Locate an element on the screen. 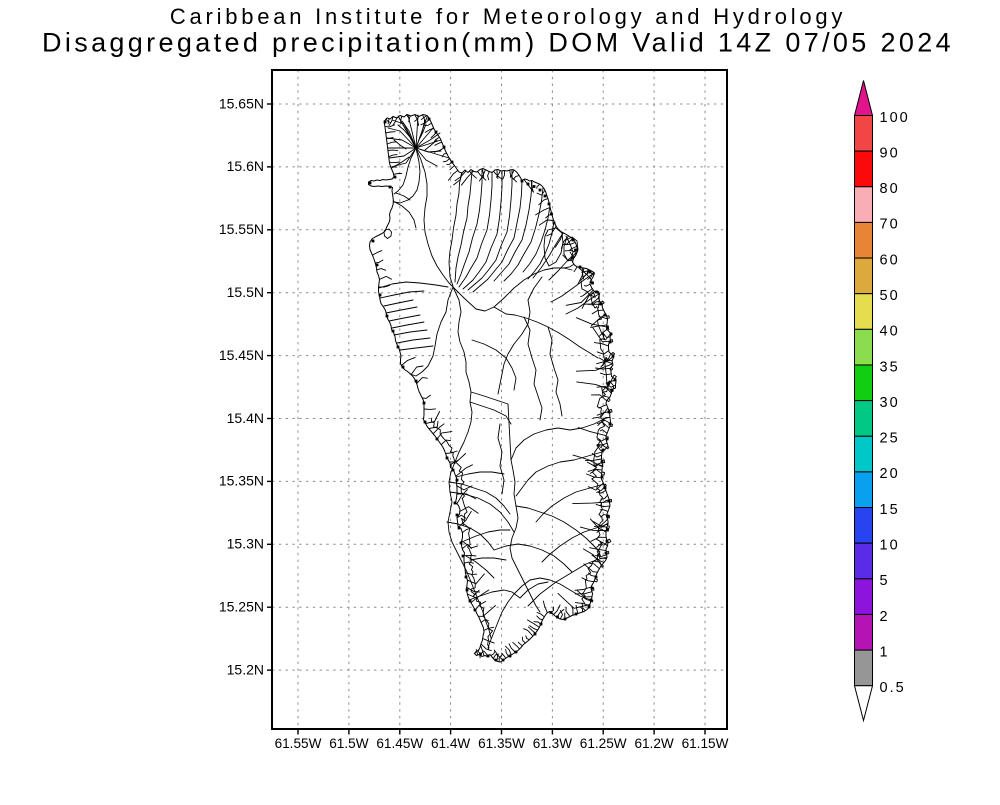 The width and height of the screenshot is (1000, 805). svg-text: 70 is located at coordinates (890, 225).